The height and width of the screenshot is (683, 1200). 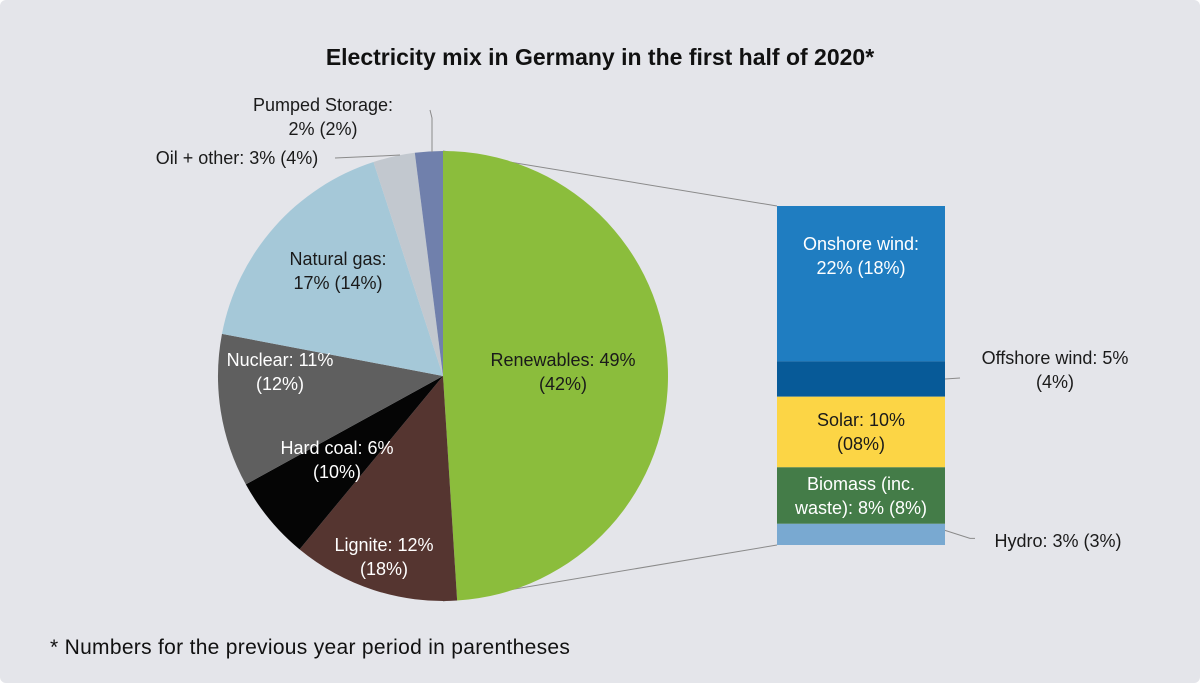 I want to click on label-line-1: Biomass (inc., so click(x=861, y=483).